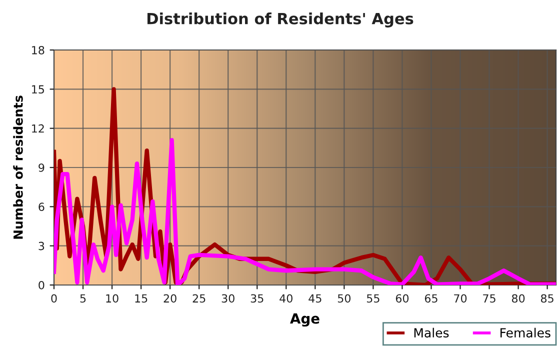  What do you see at coordinates (460, 298) in the screenshot?
I see `x-tick-label: 70` at bounding box center [460, 298].